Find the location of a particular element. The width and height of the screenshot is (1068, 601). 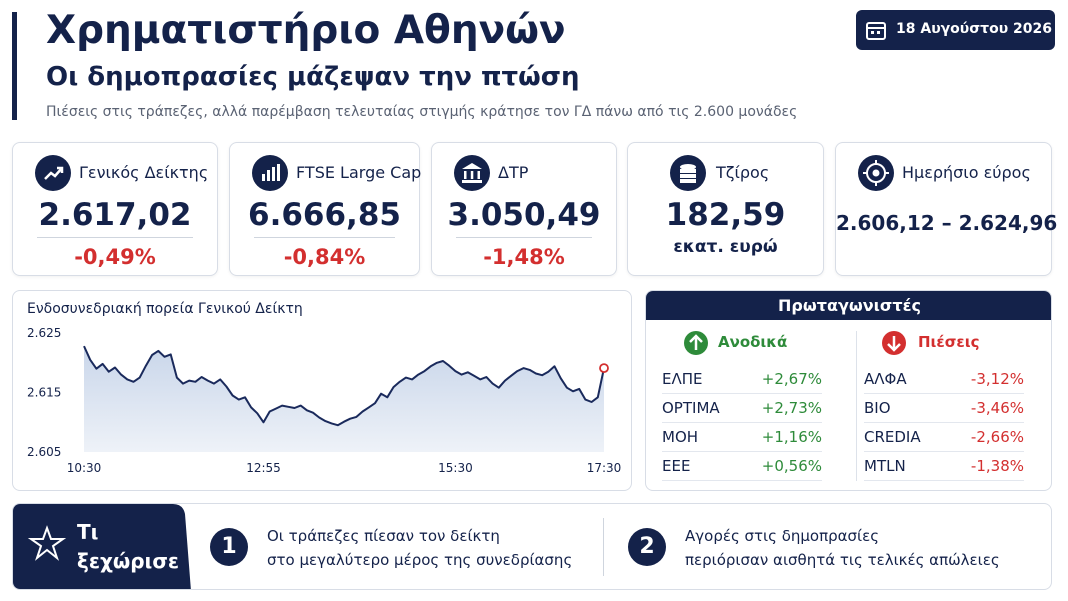

item-line: Οι τράπεζες πίεσαν τον δείκτη is located at coordinates (383, 536).